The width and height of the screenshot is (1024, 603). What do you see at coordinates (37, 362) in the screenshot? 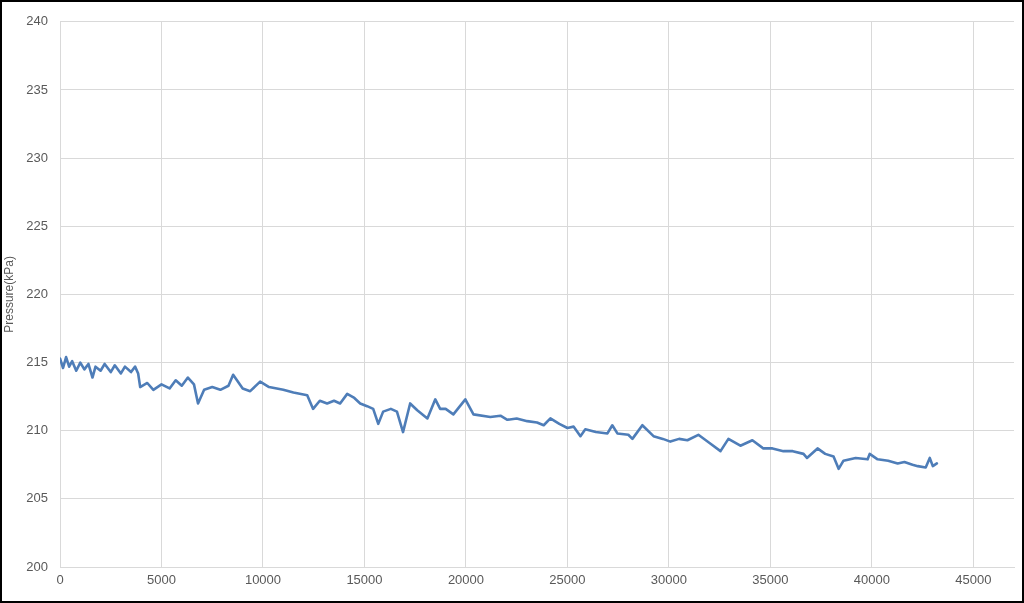
I see `y-tick-label: 215` at bounding box center [37, 362].